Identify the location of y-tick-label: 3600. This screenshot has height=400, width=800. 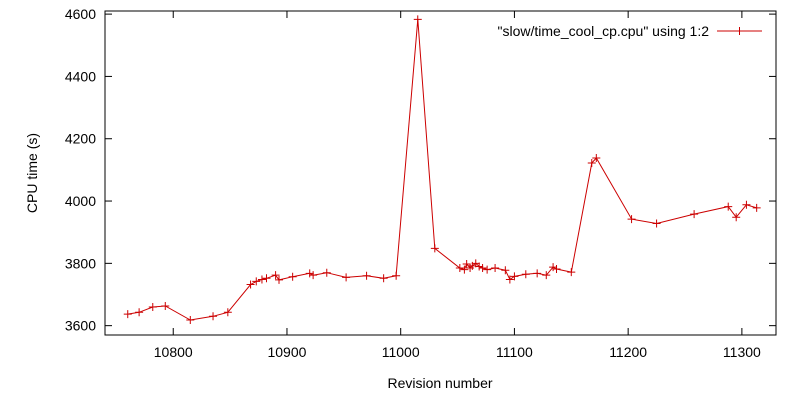
(80, 326).